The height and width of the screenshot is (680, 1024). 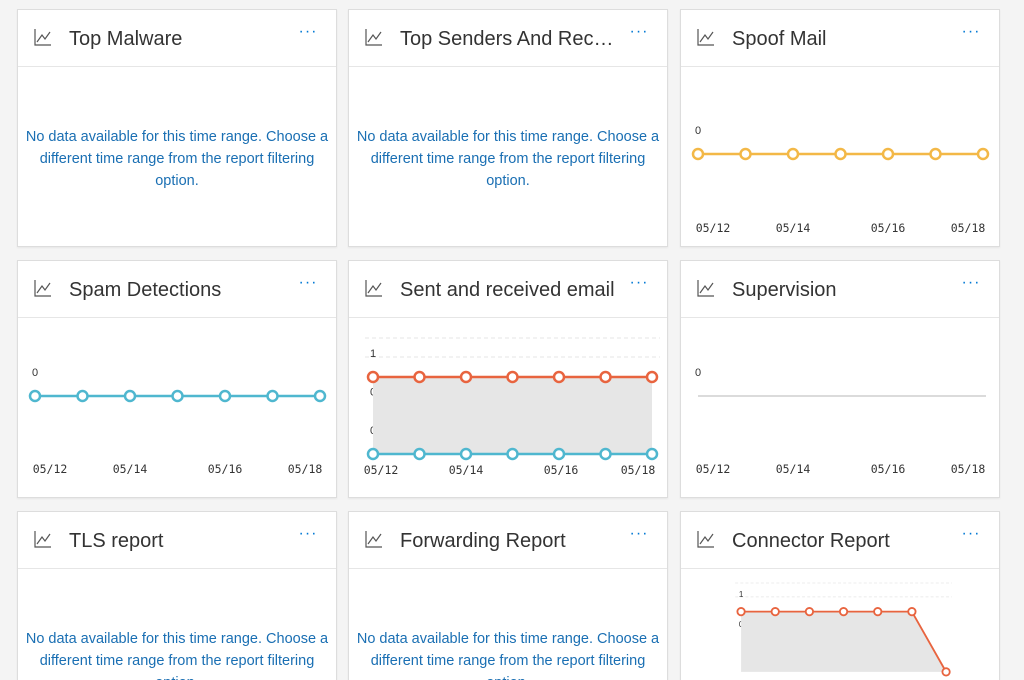 I want to click on card-supervision: Supervision ··· 0 05/12 05/14 05/16 05/18, so click(x=840, y=379).